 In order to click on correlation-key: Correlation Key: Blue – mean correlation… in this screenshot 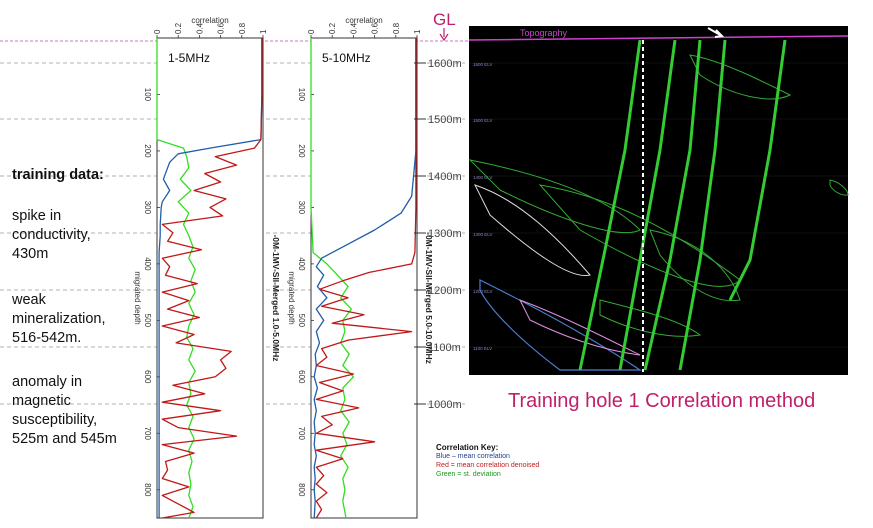, I will do `click(487, 461)`.